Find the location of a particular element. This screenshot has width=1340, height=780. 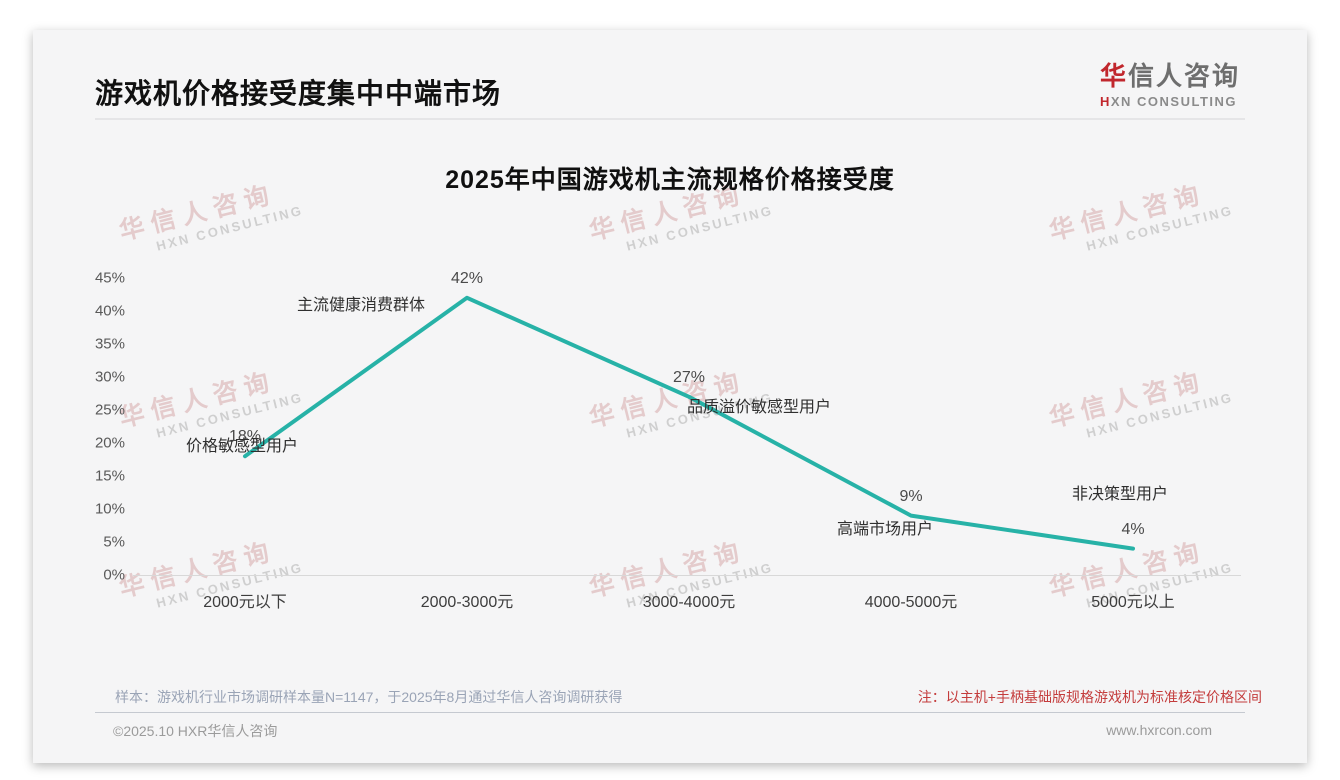

logo-accent-char: 华 is located at coordinates (1113, 76).